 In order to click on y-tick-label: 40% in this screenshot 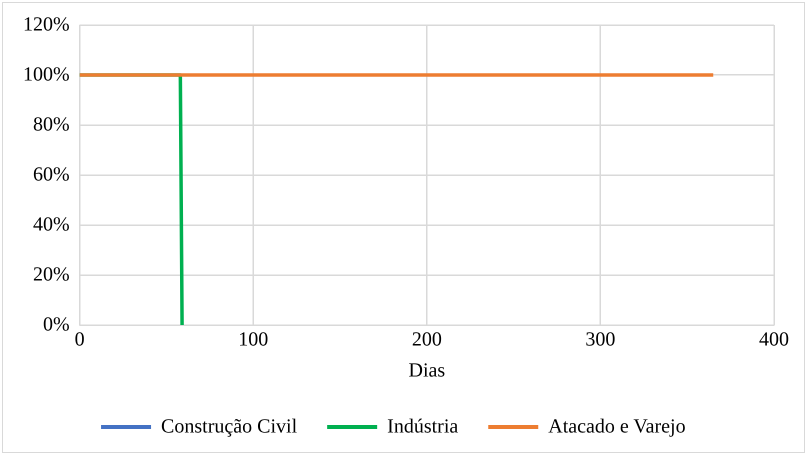, I will do `click(51, 224)`.